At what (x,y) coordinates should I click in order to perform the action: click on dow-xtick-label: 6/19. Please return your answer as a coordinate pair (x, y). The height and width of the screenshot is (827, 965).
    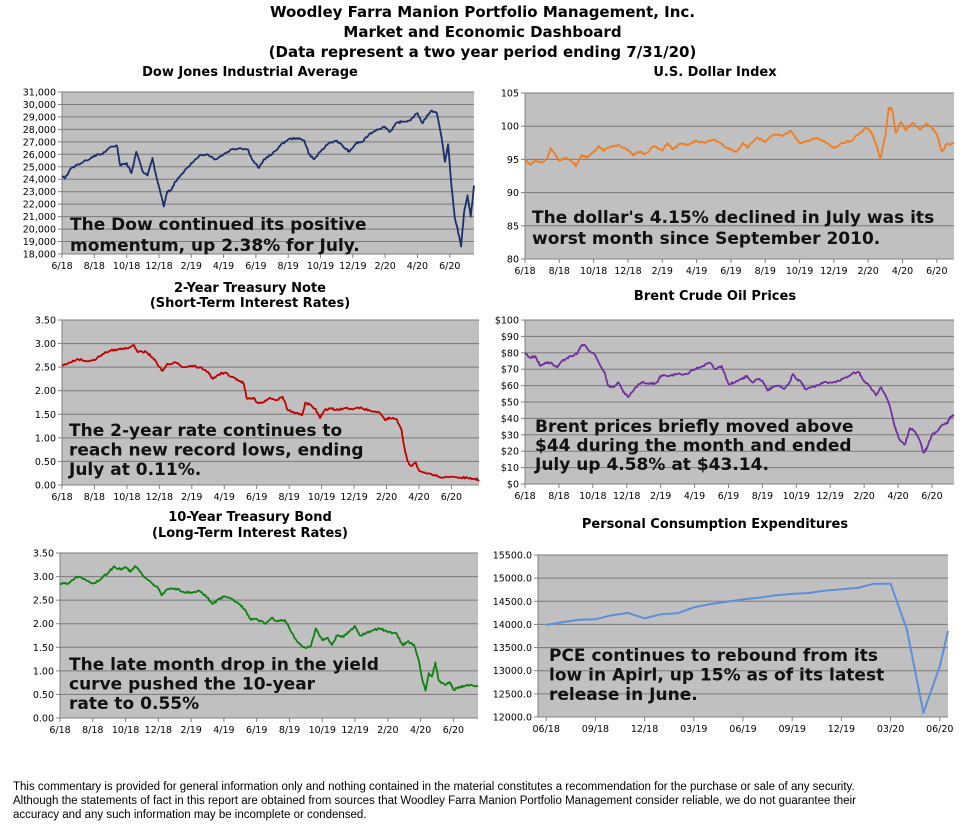
    Looking at the image, I should click on (255, 266).